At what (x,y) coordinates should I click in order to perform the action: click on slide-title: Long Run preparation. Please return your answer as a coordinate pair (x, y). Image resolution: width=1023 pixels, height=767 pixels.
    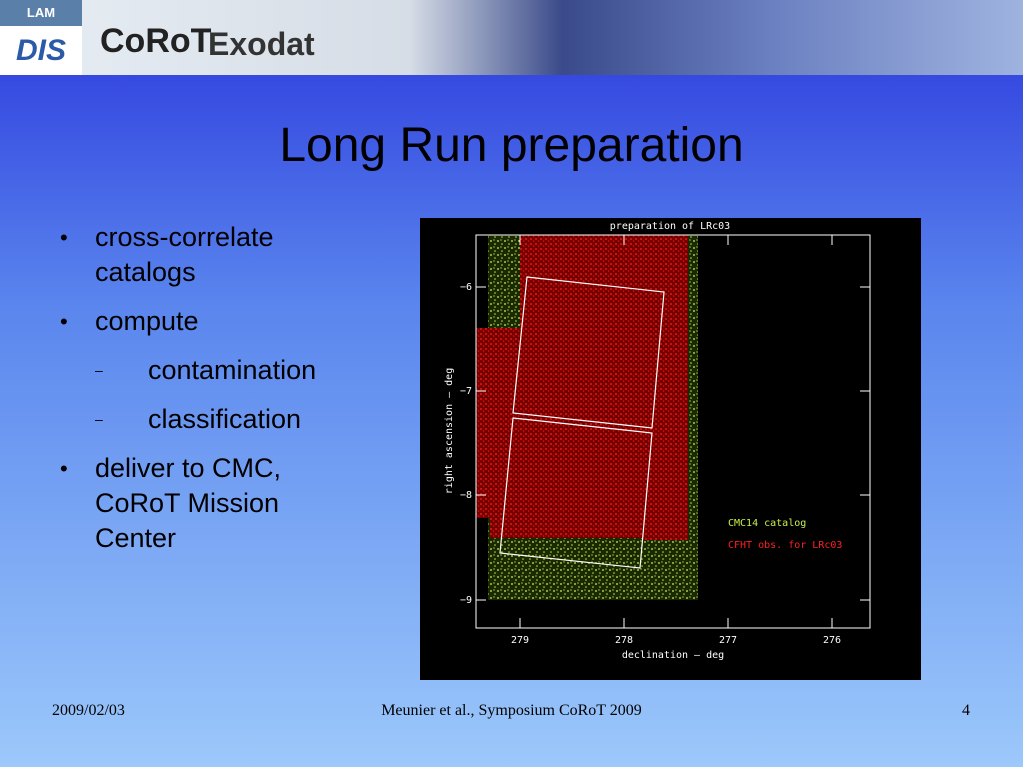
    Looking at the image, I should click on (511, 145).